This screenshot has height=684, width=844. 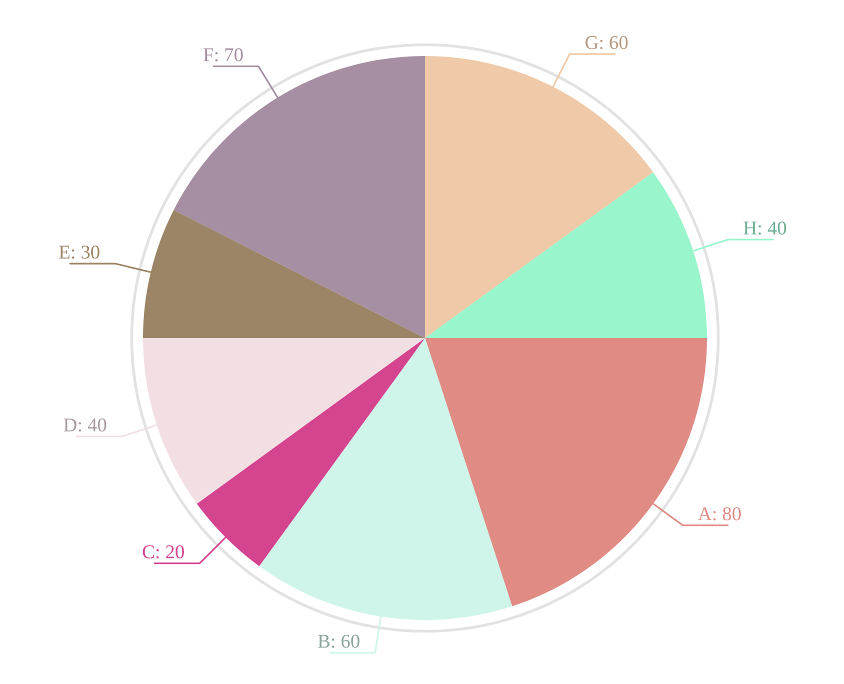 What do you see at coordinates (606, 43) in the screenshot?
I see `data-label: G: 60` at bounding box center [606, 43].